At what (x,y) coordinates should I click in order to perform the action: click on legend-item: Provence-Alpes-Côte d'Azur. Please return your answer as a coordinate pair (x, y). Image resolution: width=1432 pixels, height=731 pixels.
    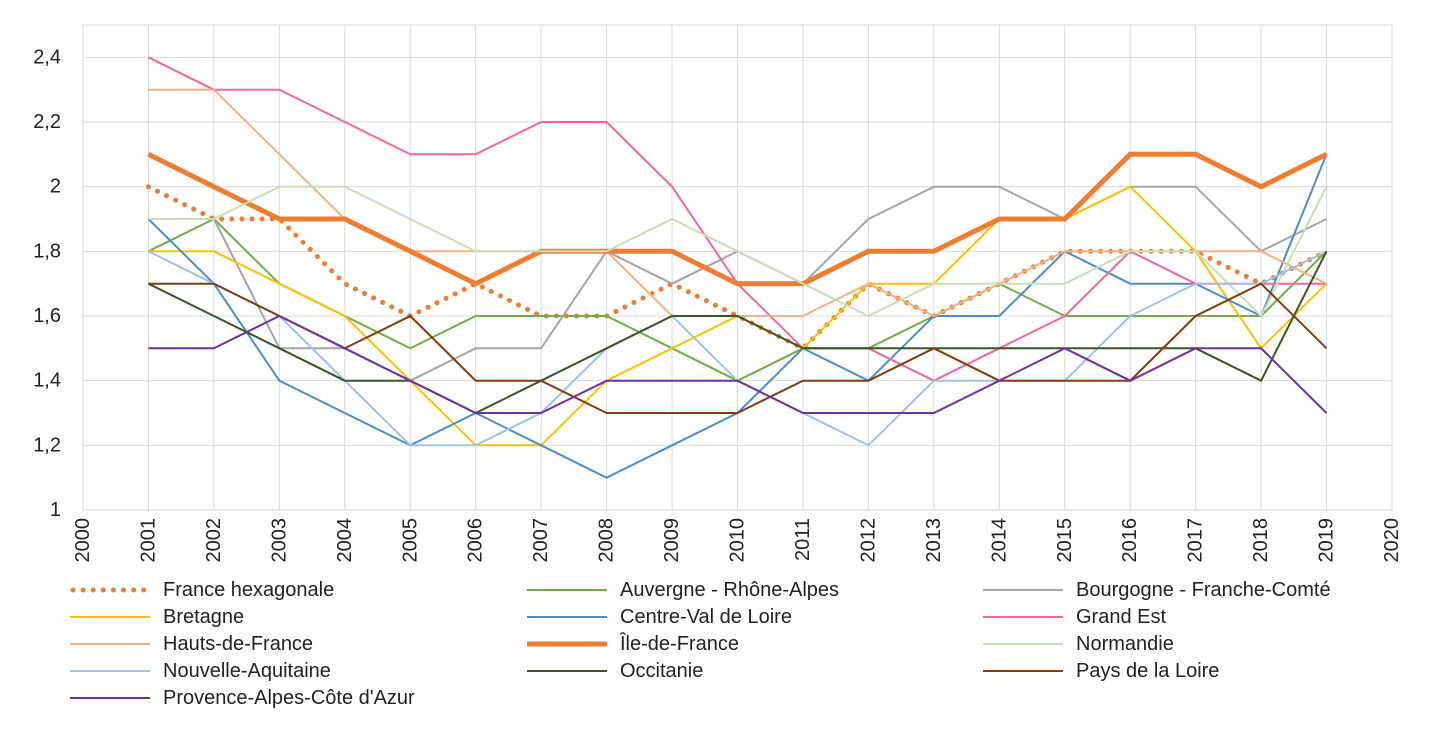
    Looking at the image, I should click on (242, 698).